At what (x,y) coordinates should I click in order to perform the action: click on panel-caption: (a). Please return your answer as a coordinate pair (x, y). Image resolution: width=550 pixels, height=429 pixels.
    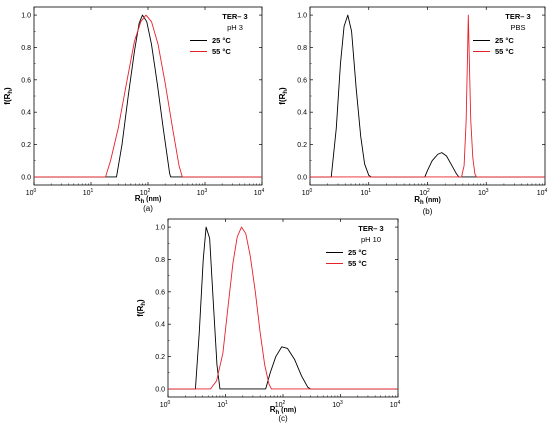
    Looking at the image, I should click on (148, 208).